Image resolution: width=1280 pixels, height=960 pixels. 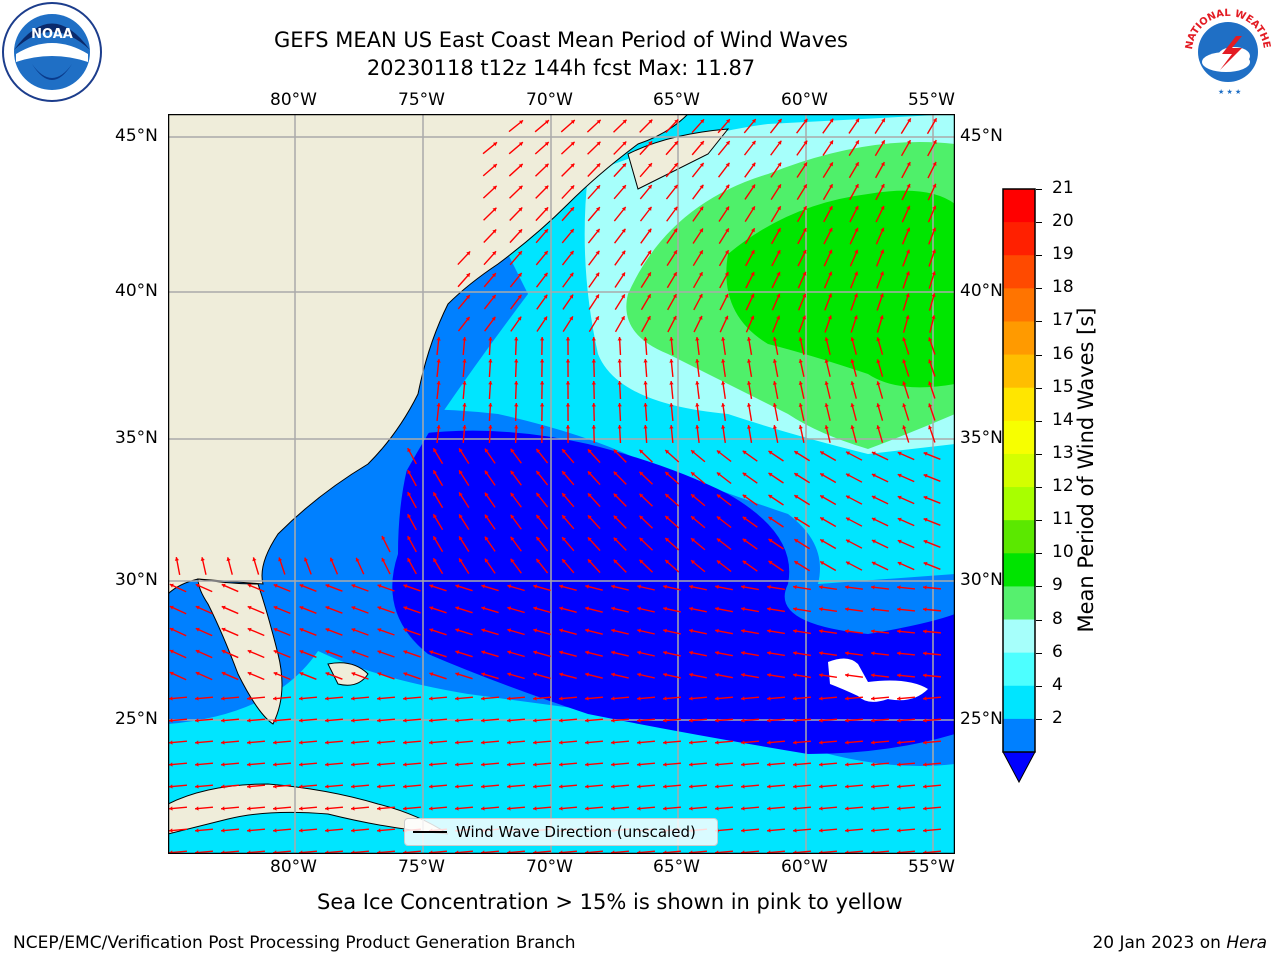 What do you see at coordinates (293, 867) in the screenshot?
I see `lon-tick-bottom-80w: 80°W` at bounding box center [293, 867].